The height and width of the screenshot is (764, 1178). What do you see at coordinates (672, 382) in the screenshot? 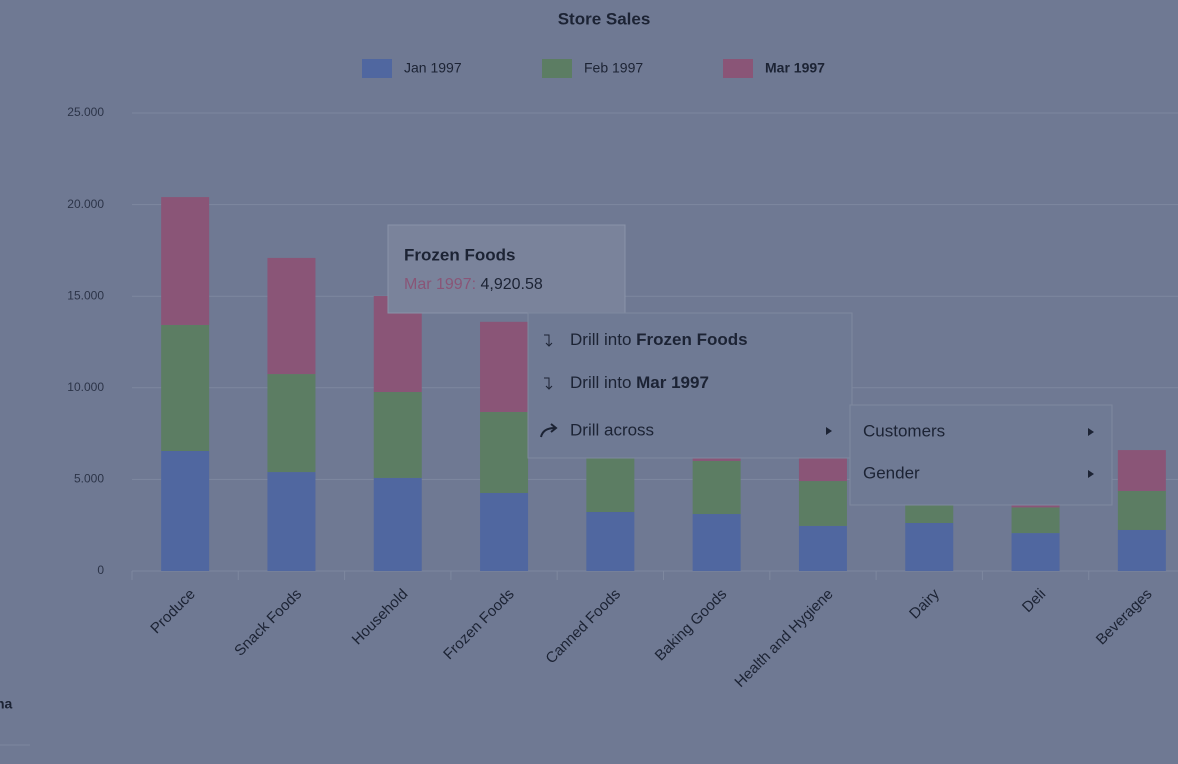
I see `menu-target: Mar 1997` at bounding box center [672, 382].